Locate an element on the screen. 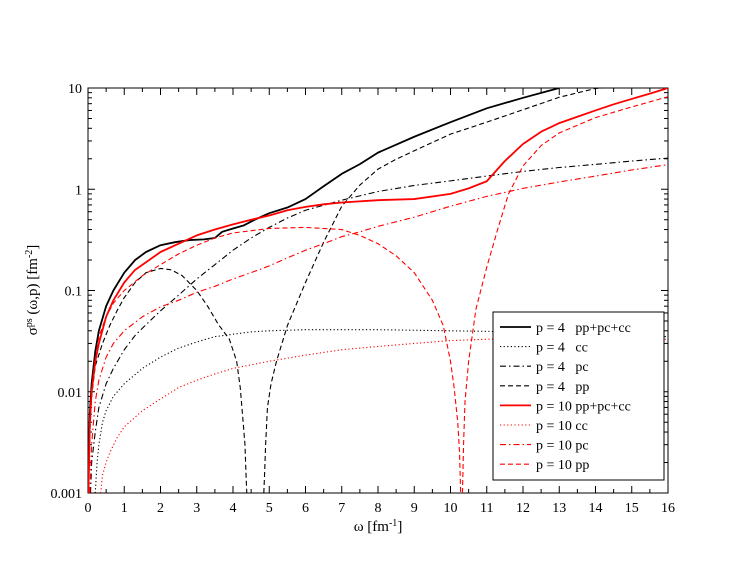  x-tick-label: 3 is located at coordinates (196, 508).